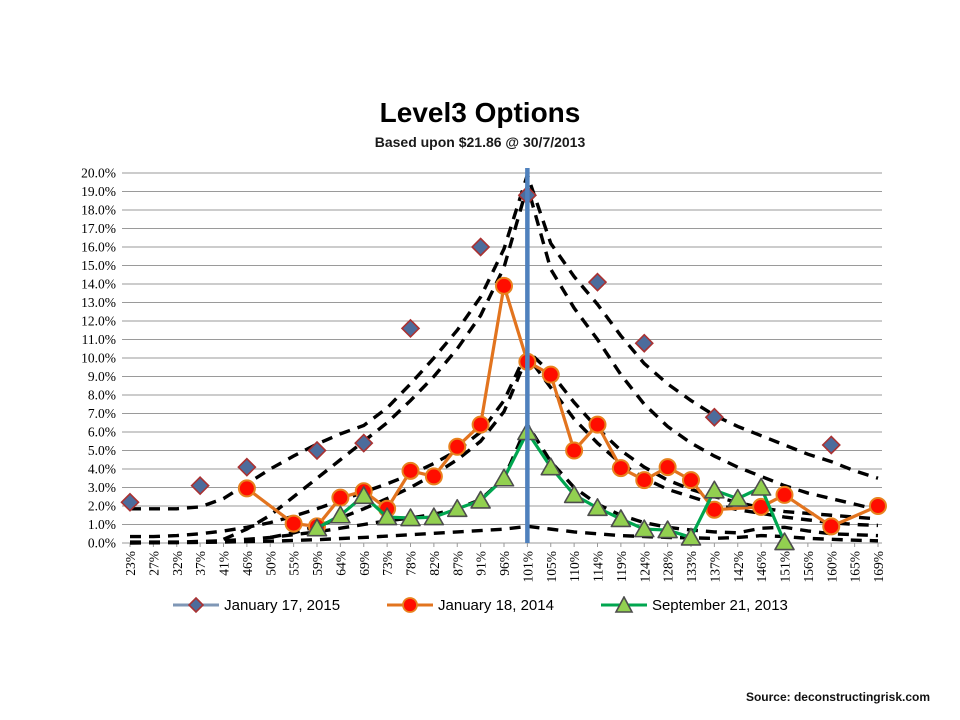 The height and width of the screenshot is (720, 960). Describe the element at coordinates (527, 567) in the screenshot. I see `x-tick-label: 101%` at that location.